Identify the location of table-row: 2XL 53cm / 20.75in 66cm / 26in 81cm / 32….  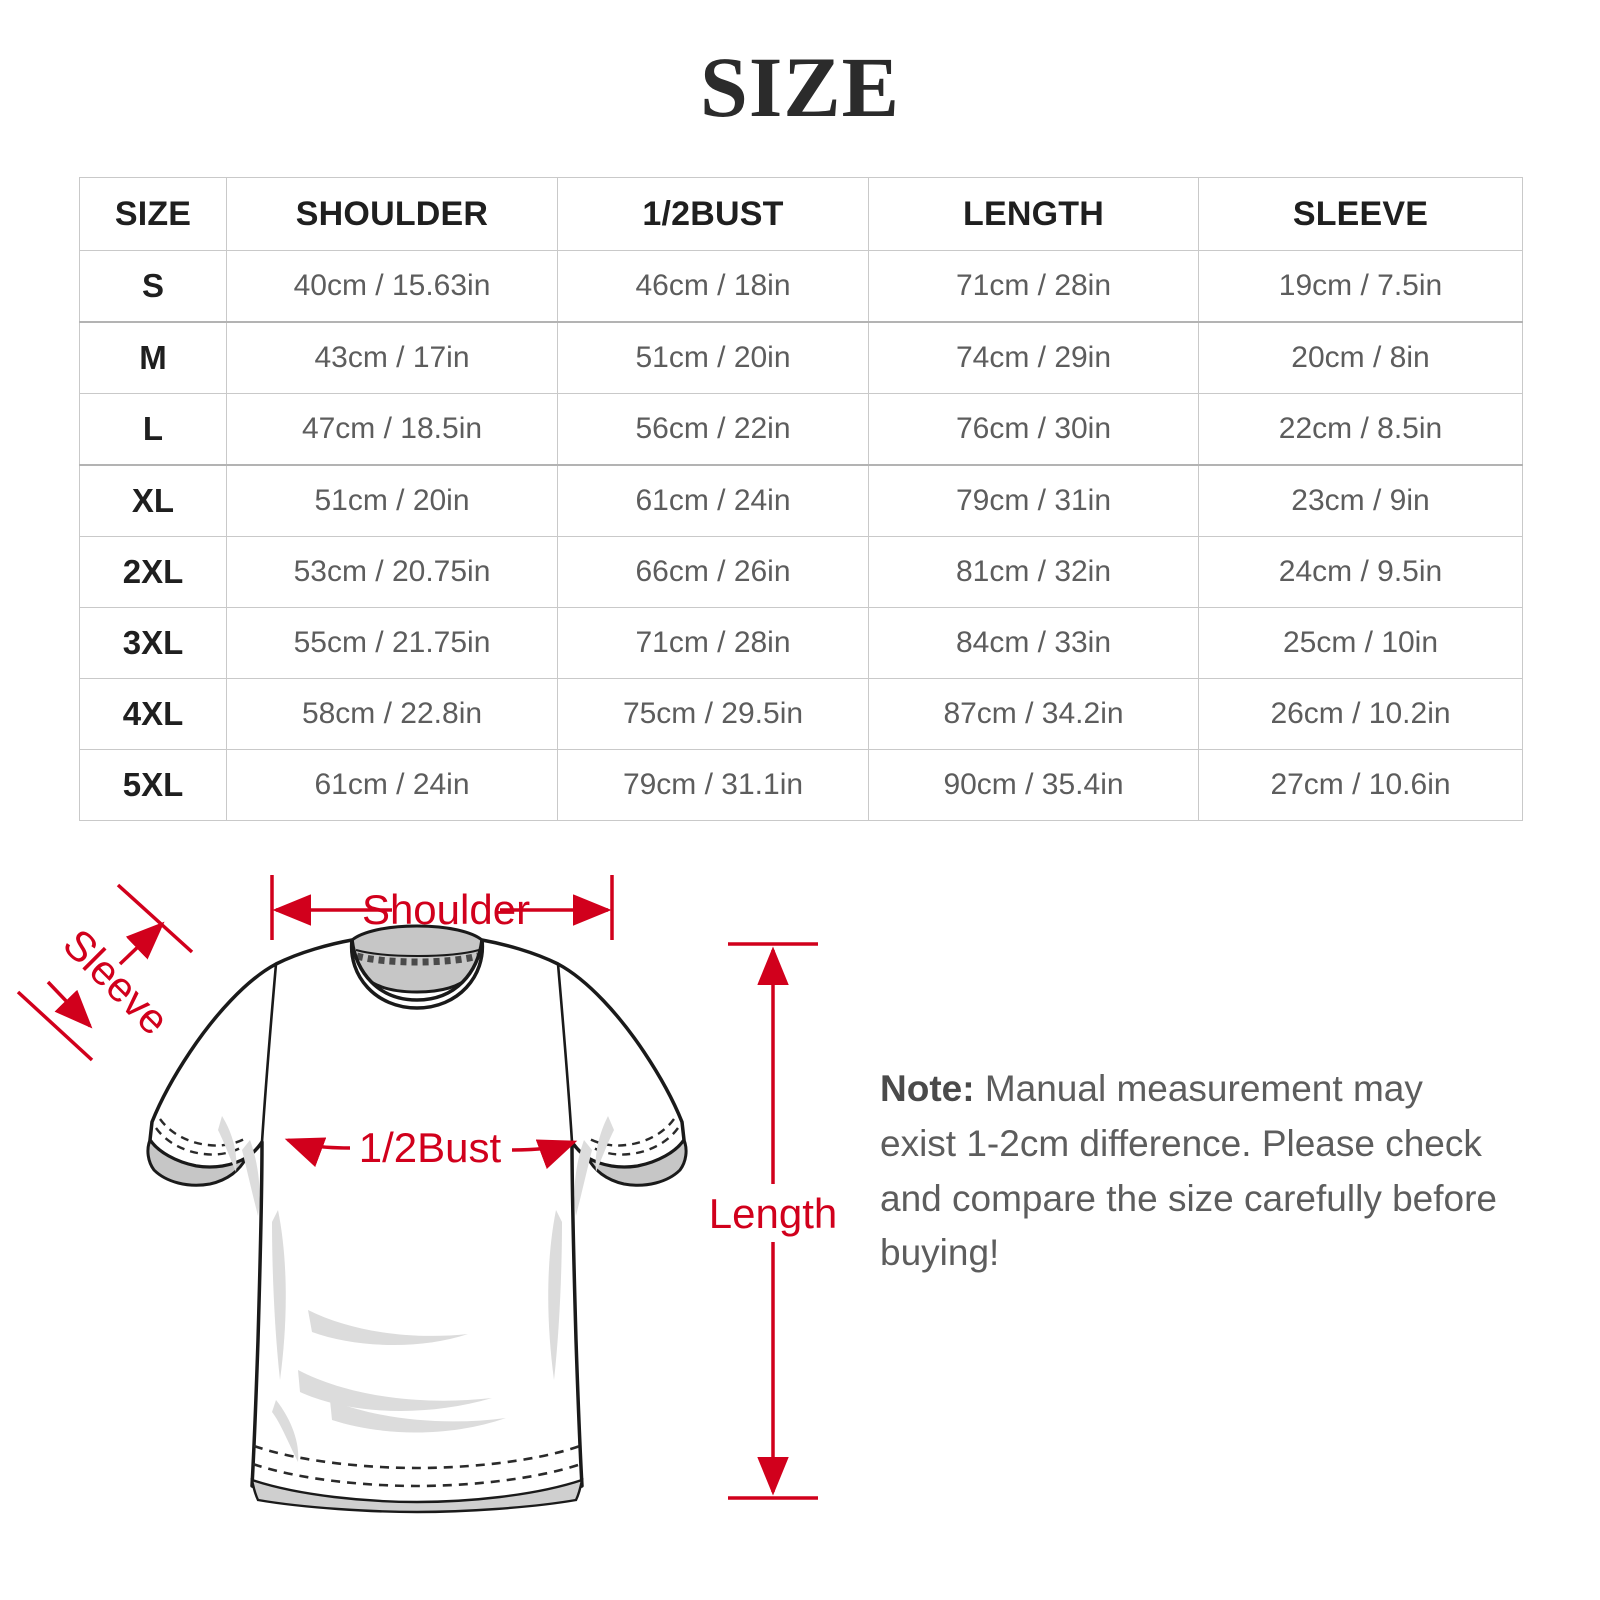
(801, 572).